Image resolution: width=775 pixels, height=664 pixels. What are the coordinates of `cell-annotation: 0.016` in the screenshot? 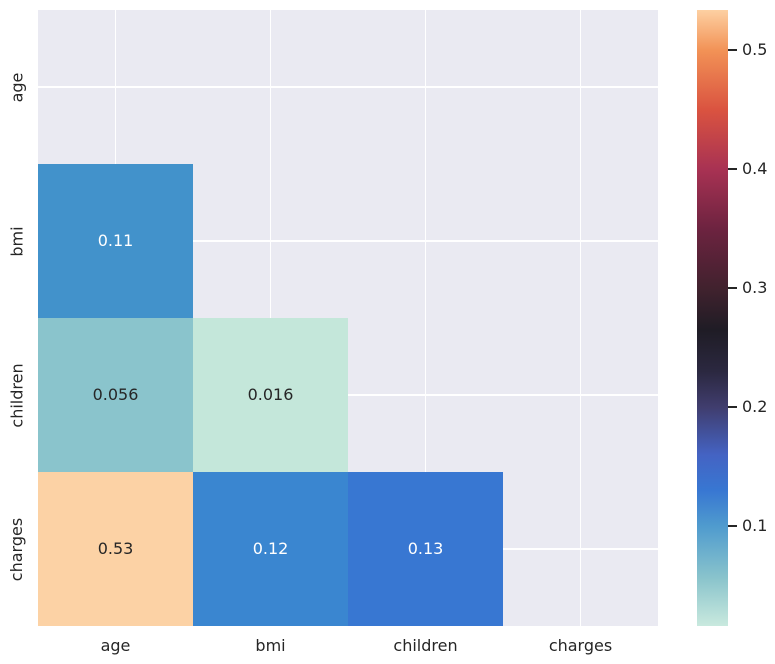 It's located at (270, 394).